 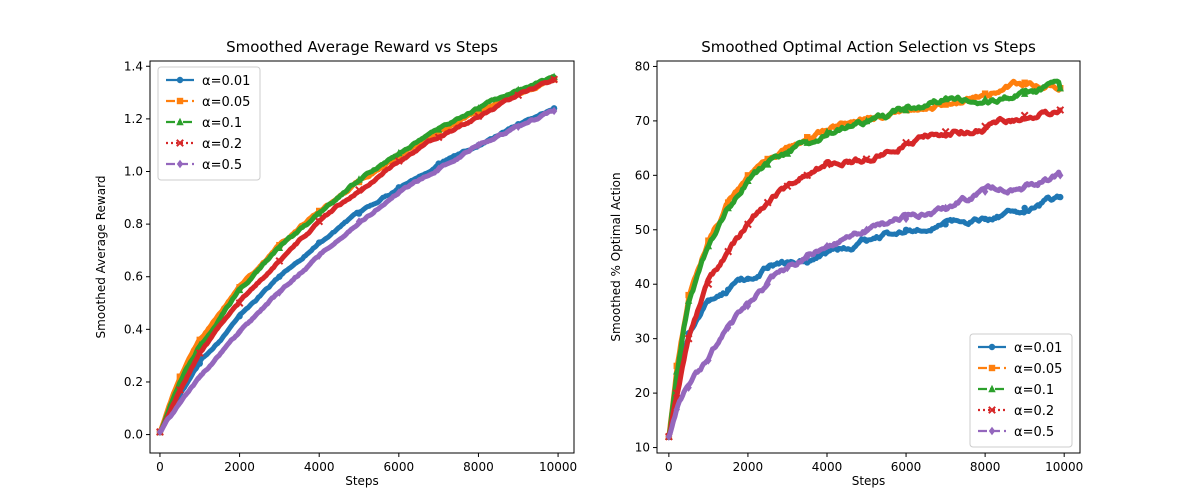 I want to click on reward-legend: α=0.01 α=0.05 α=0.1 α=0.2 α=0.5, so click(x=209, y=123).